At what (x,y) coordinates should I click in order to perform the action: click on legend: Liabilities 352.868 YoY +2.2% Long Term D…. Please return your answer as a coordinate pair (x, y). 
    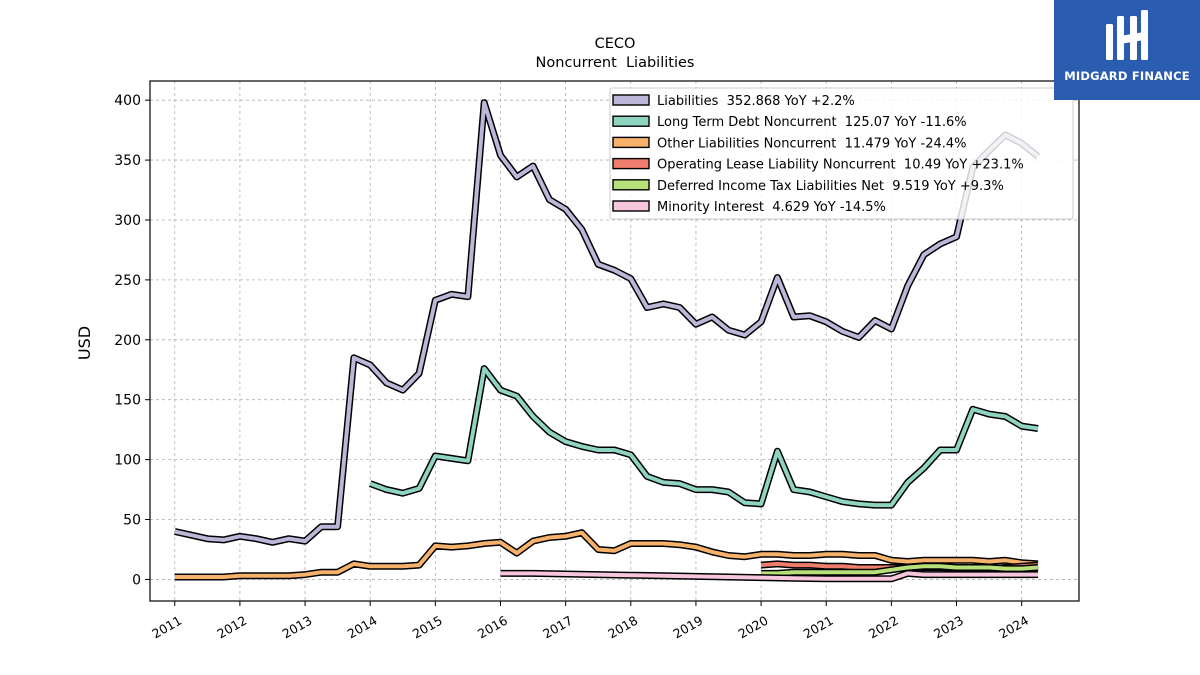
    Looking at the image, I should click on (841, 153).